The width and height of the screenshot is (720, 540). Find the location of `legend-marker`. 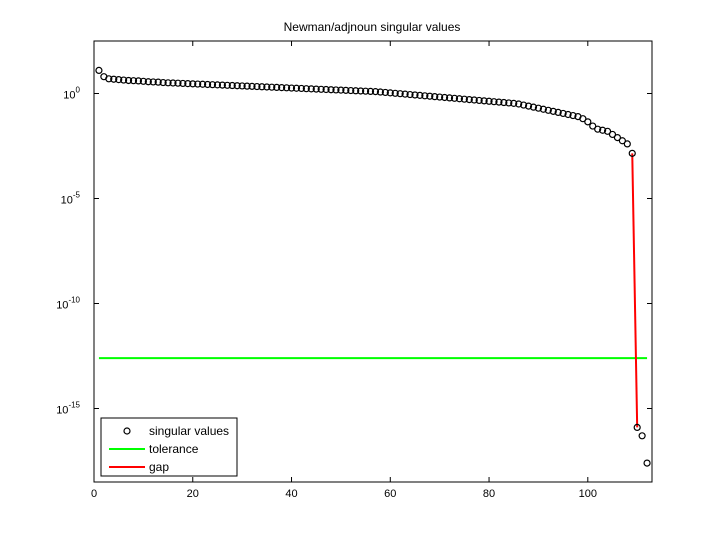

legend-marker is located at coordinates (127, 431).